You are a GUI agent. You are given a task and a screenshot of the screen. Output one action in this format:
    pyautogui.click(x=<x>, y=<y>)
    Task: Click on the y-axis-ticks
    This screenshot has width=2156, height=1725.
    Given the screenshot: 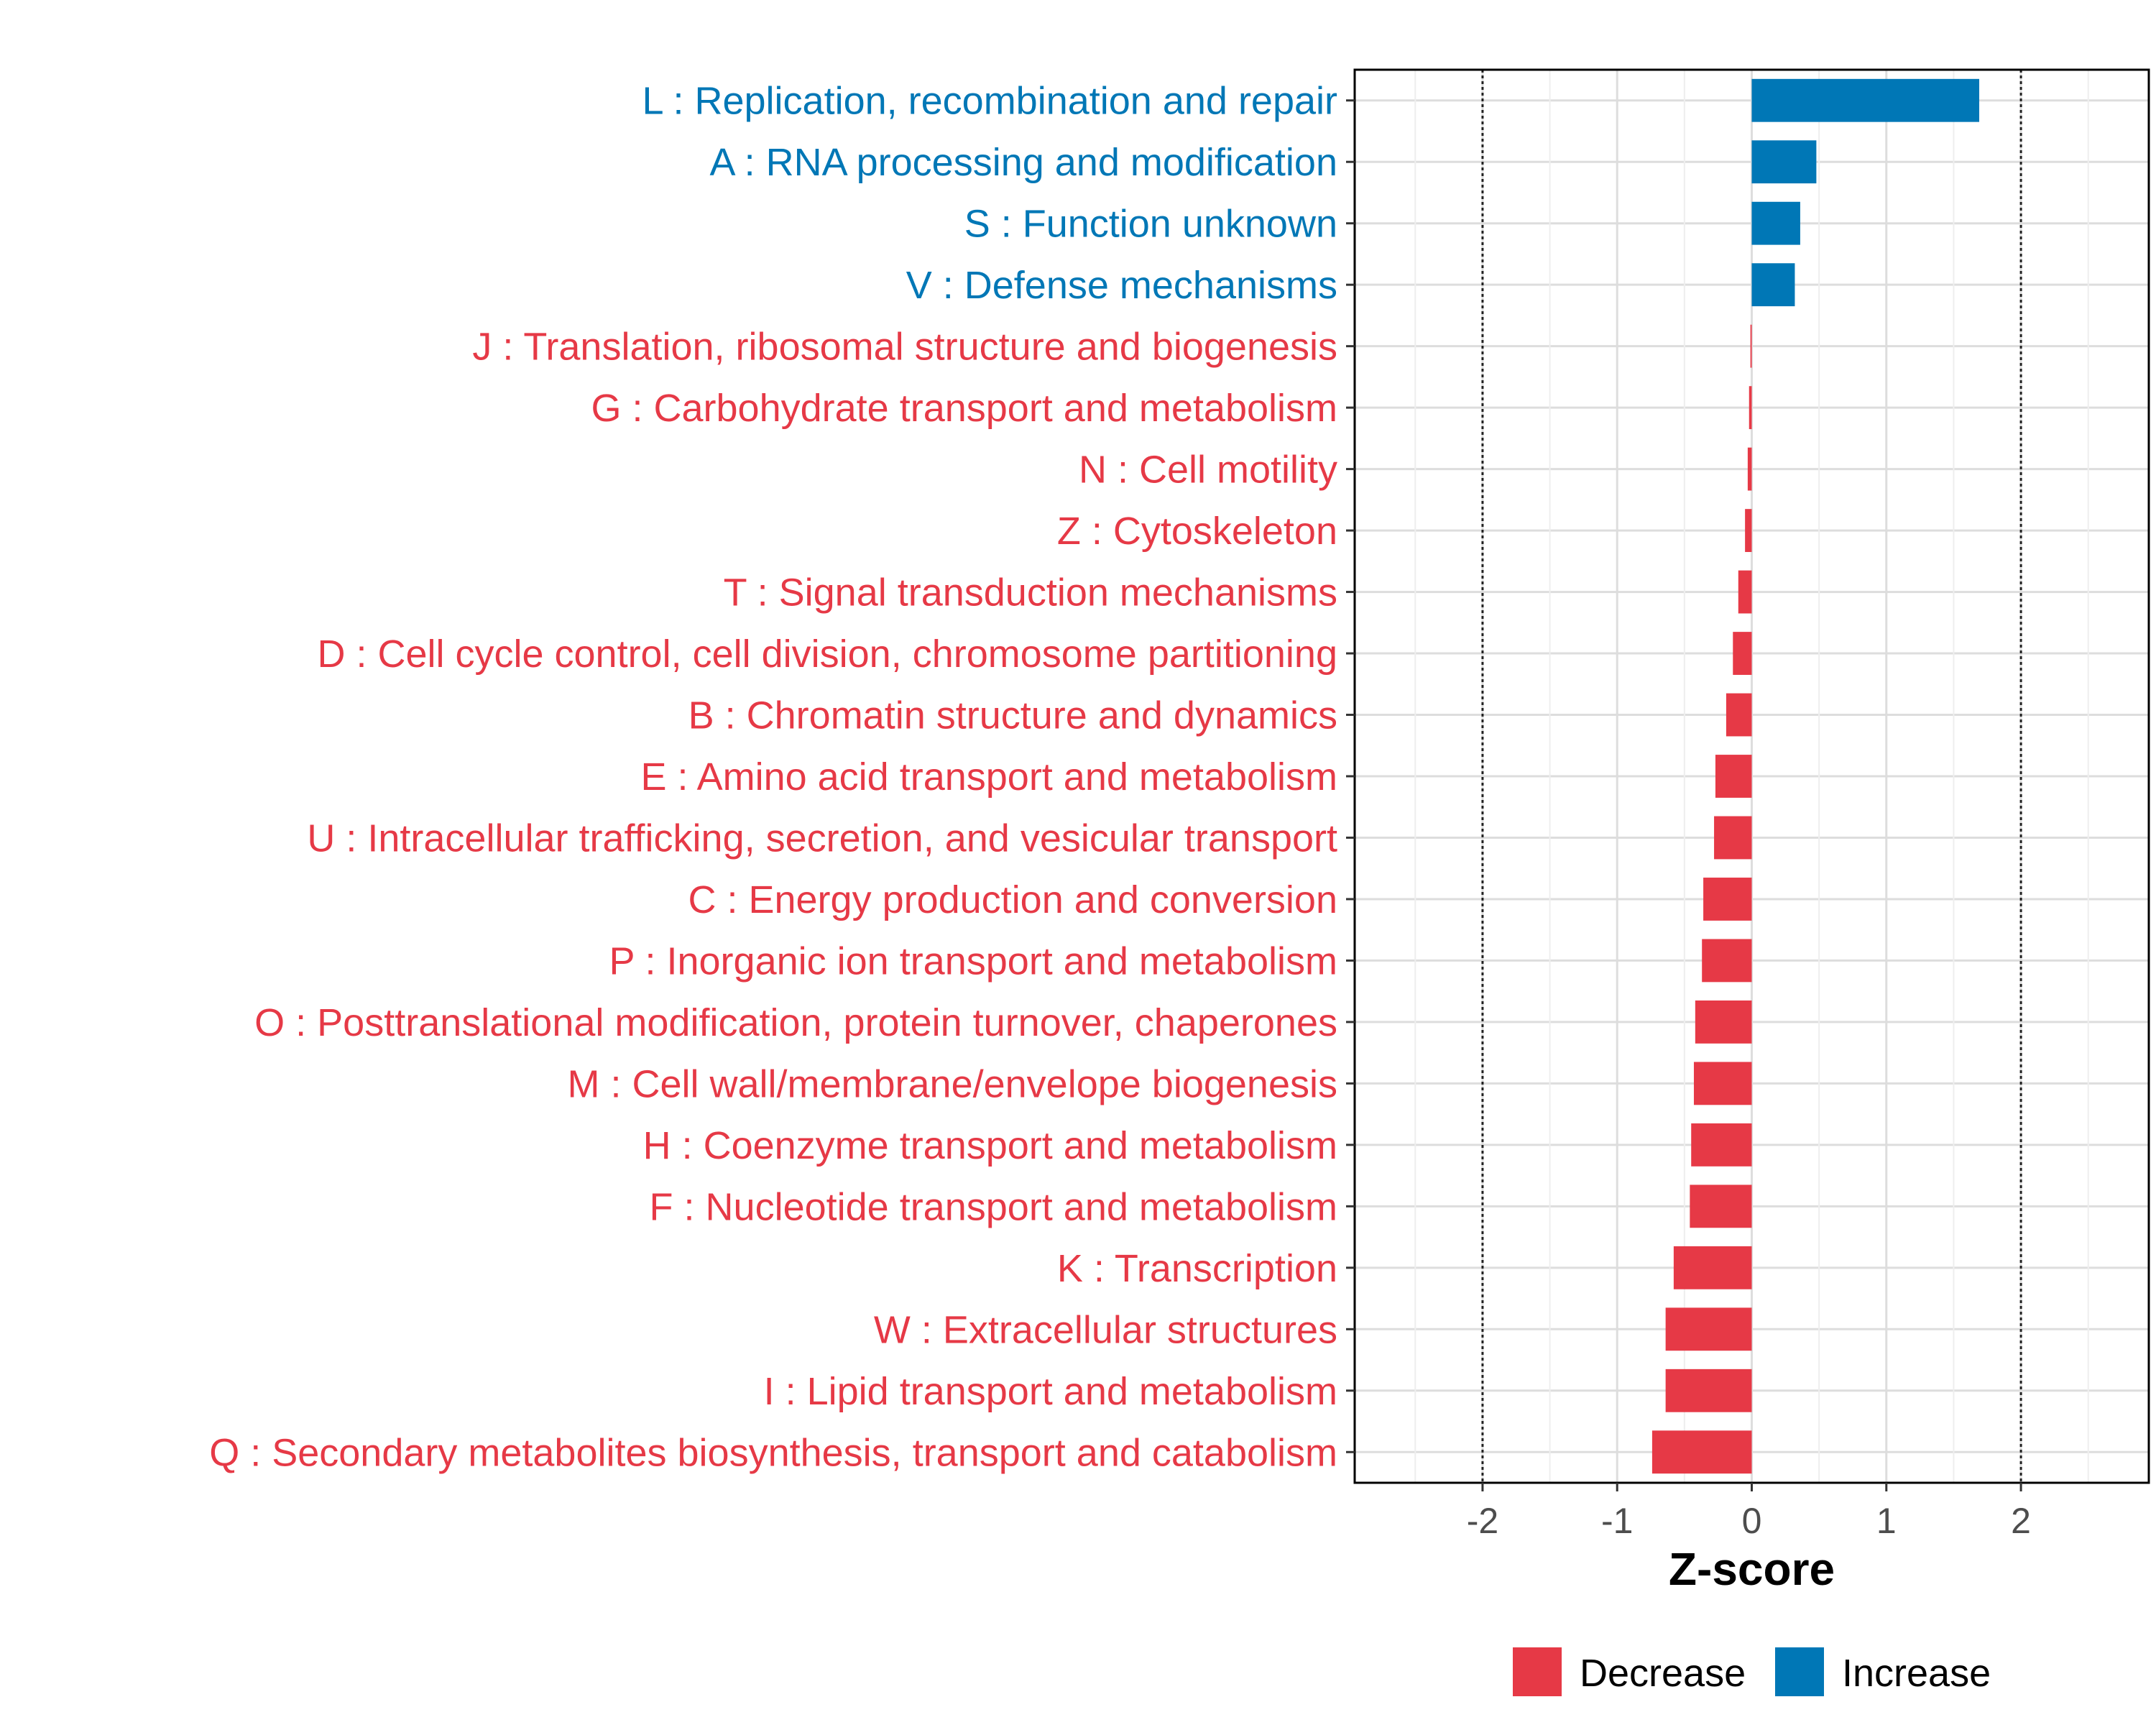 What is the action you would take?
    pyautogui.click(x=1350, y=776)
    